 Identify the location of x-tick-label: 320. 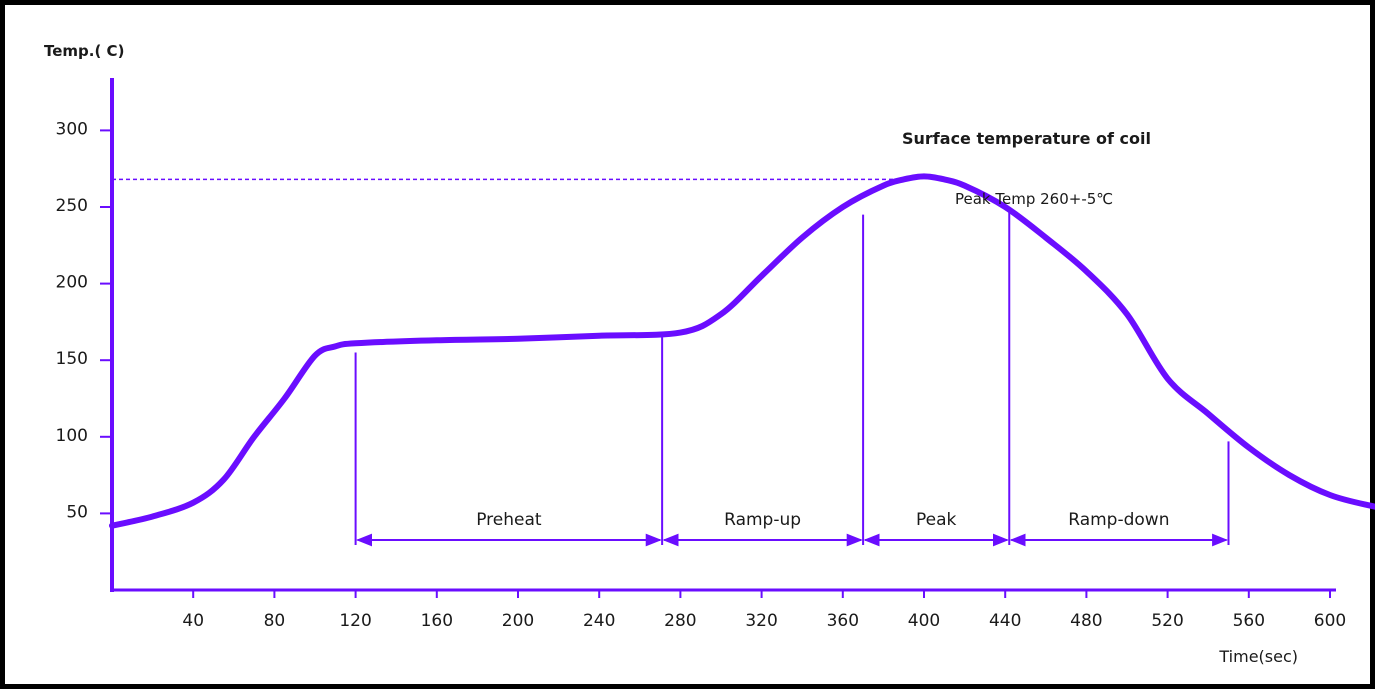
(761, 621).